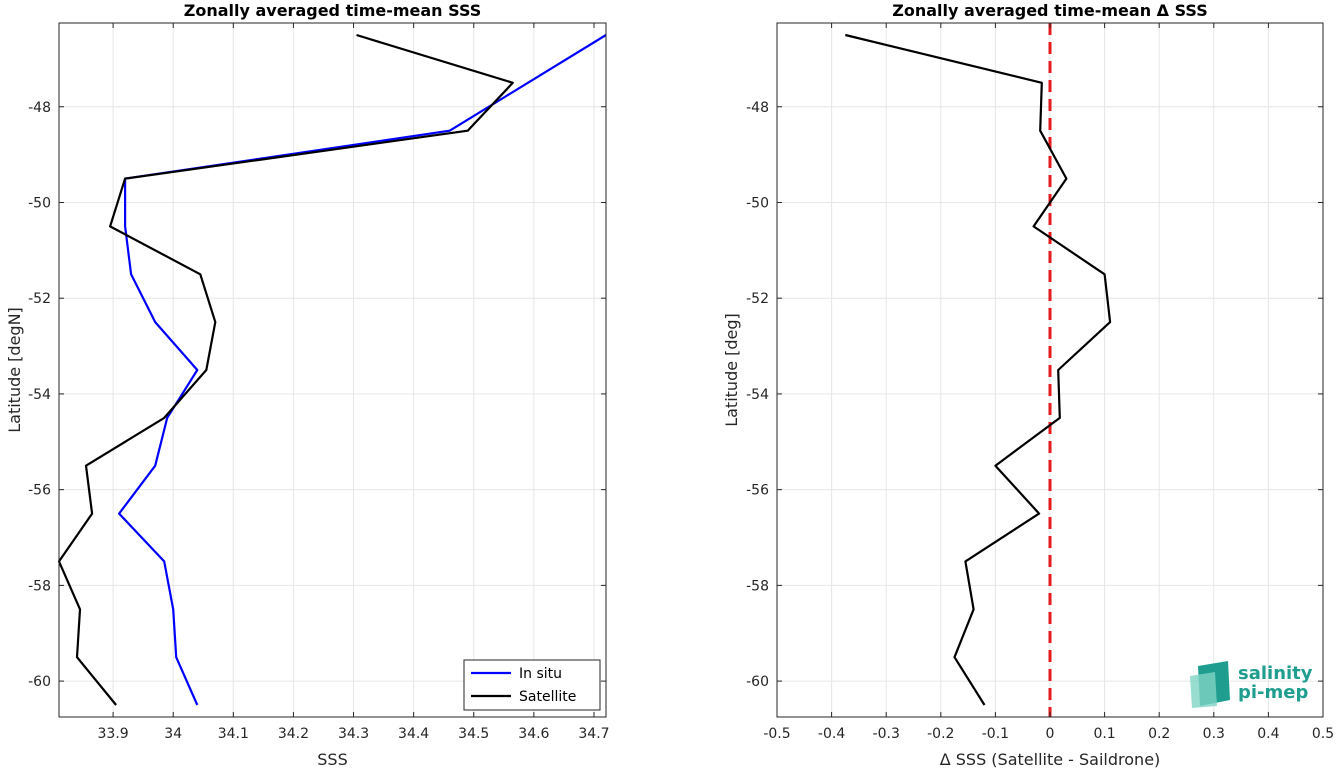 Image resolution: width=1336 pixels, height=769 pixels. I want to click on x-tick-label: 34.6, so click(533, 734).